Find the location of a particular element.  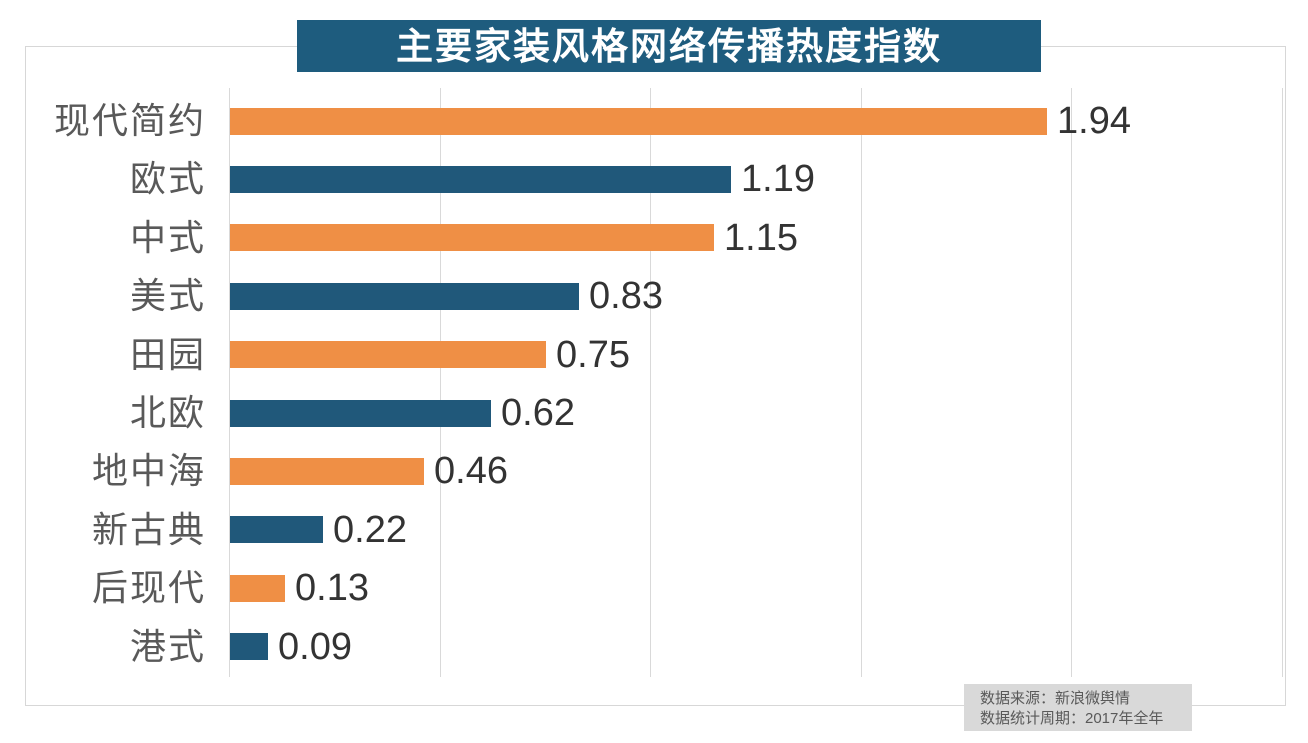

value-label: 0.09 is located at coordinates (315, 647).